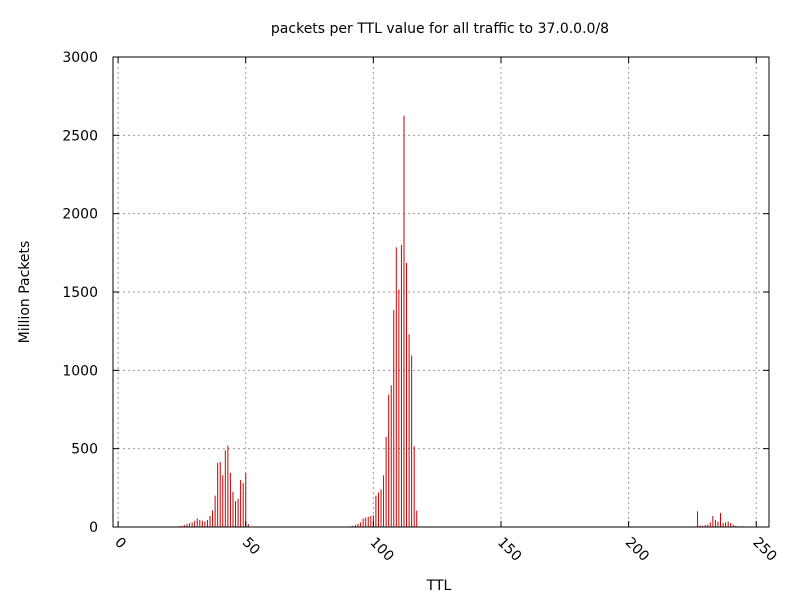  What do you see at coordinates (439, 586) in the screenshot?
I see `x-axis-label: TTL` at bounding box center [439, 586].